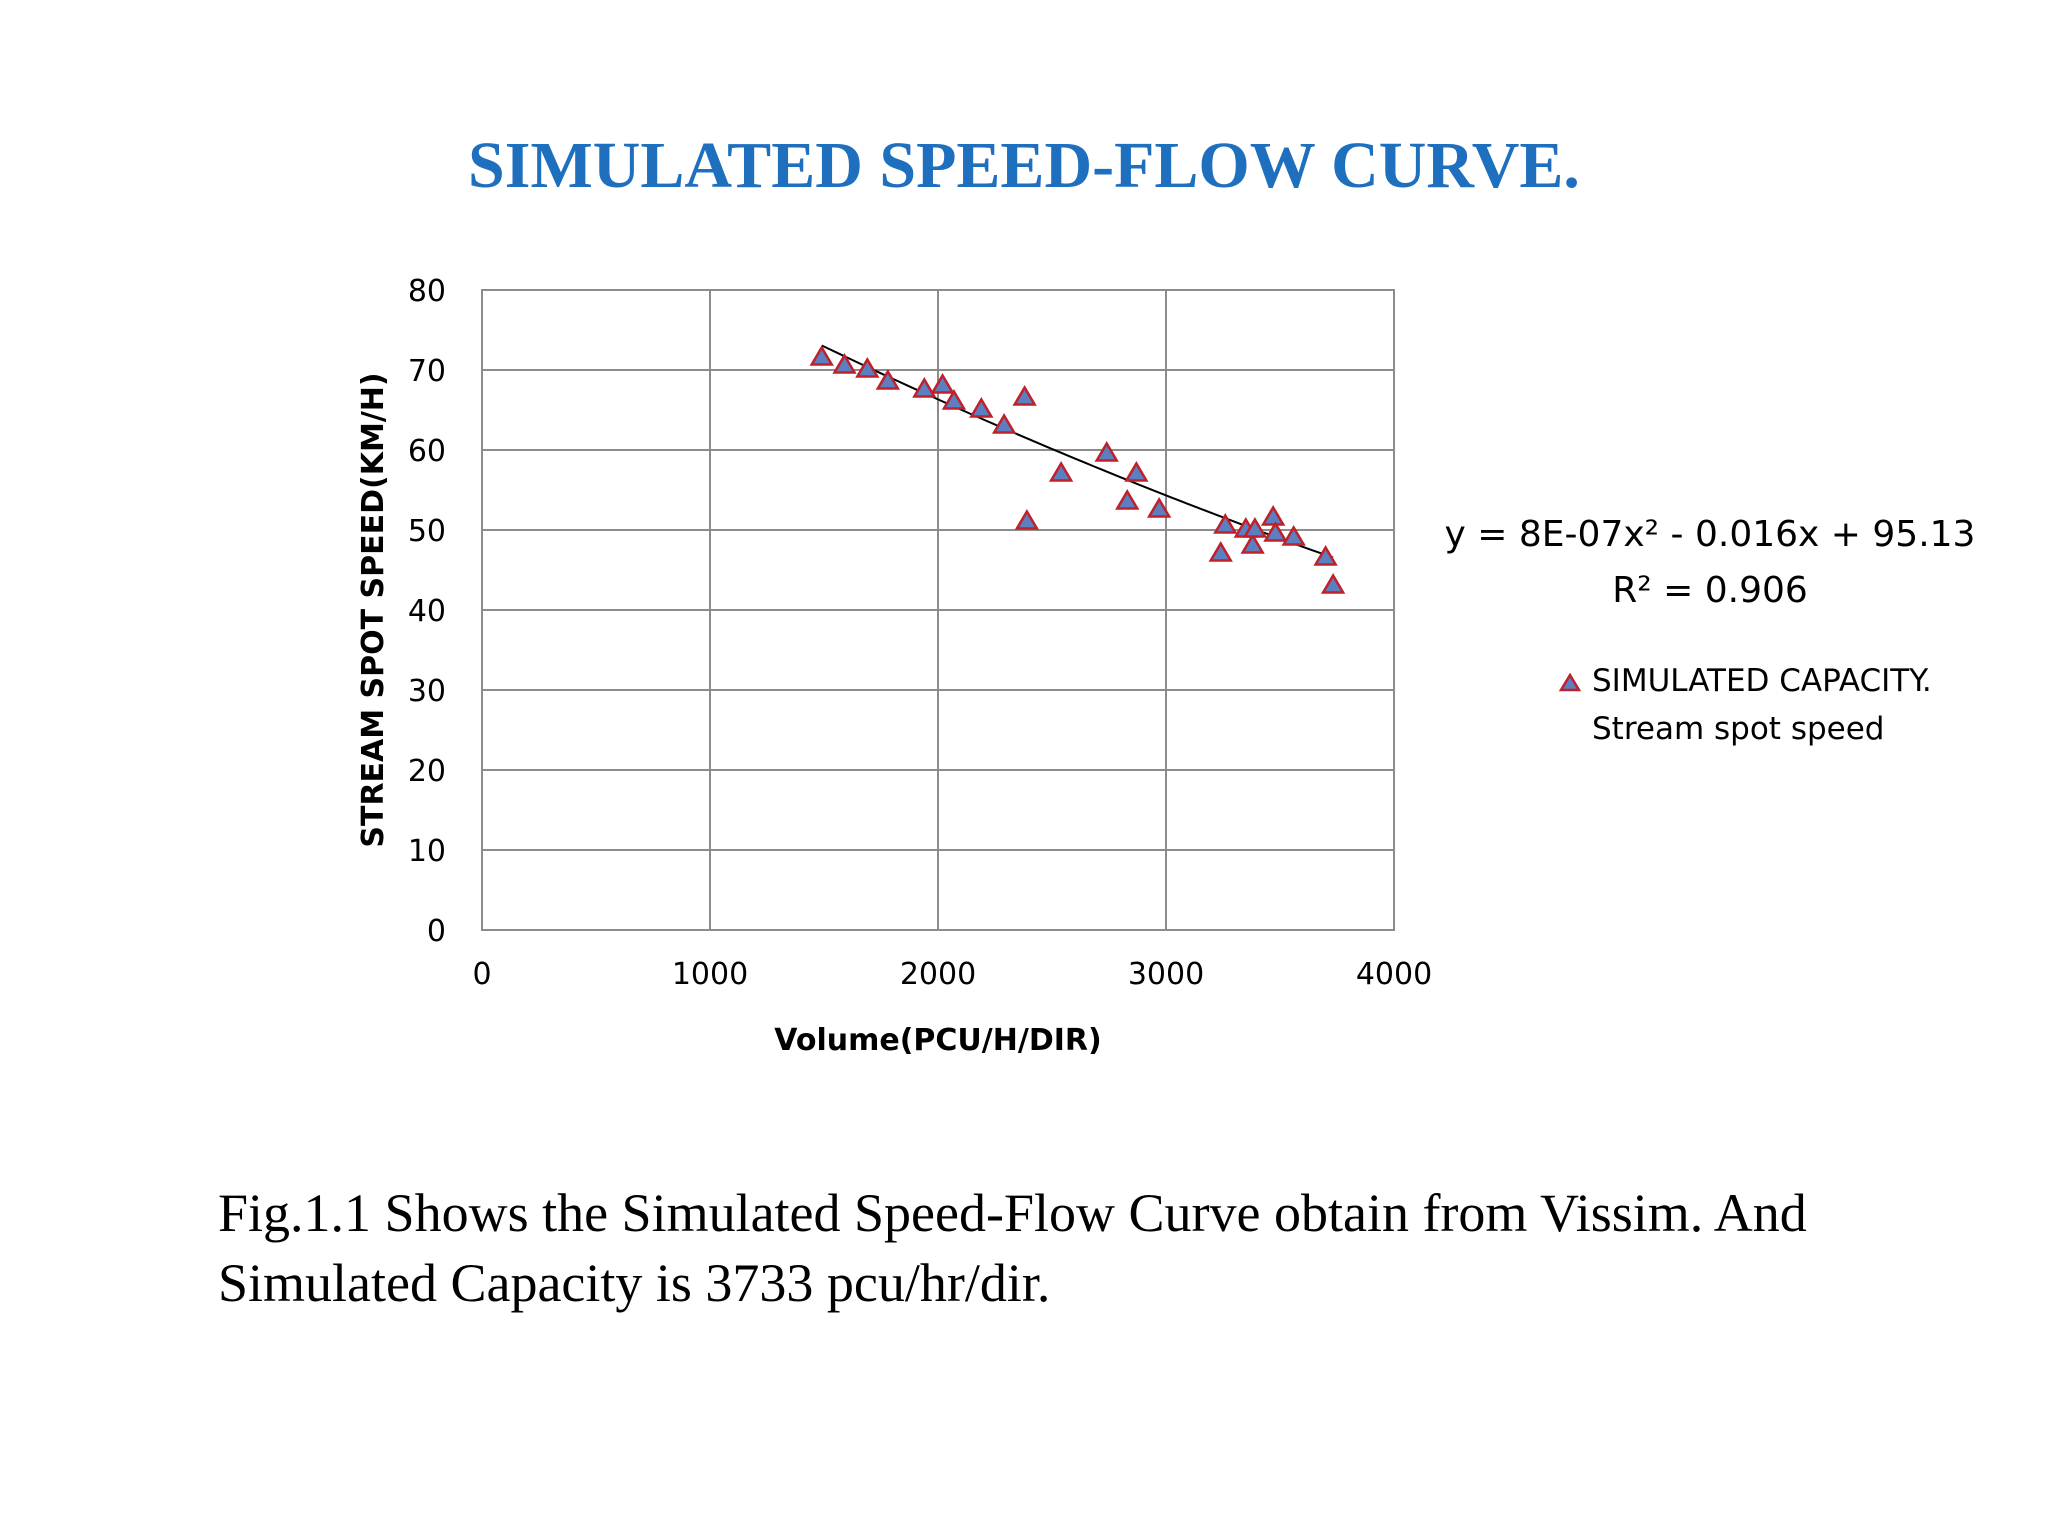  I want to click on x-axis-ticks: 0 1000 2000 3000 4000, so click(952, 974).